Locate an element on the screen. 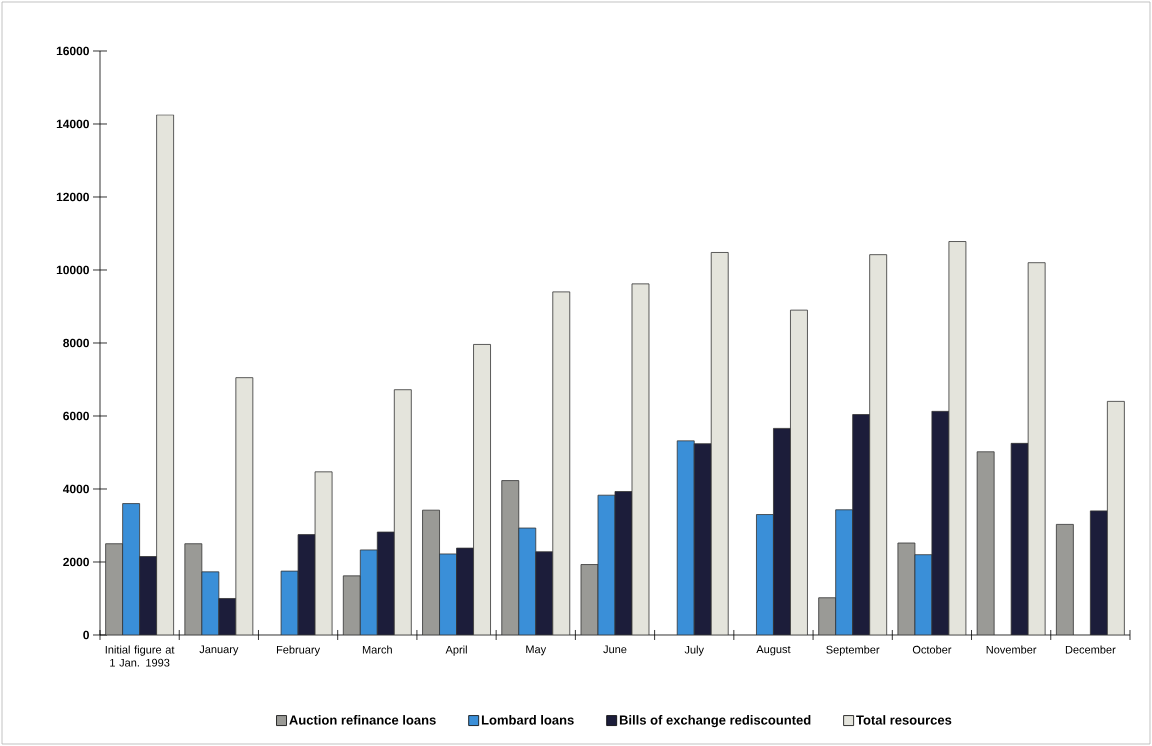 This screenshot has width=1152, height=746. y-tick-label: 8000 is located at coordinates (76, 343).